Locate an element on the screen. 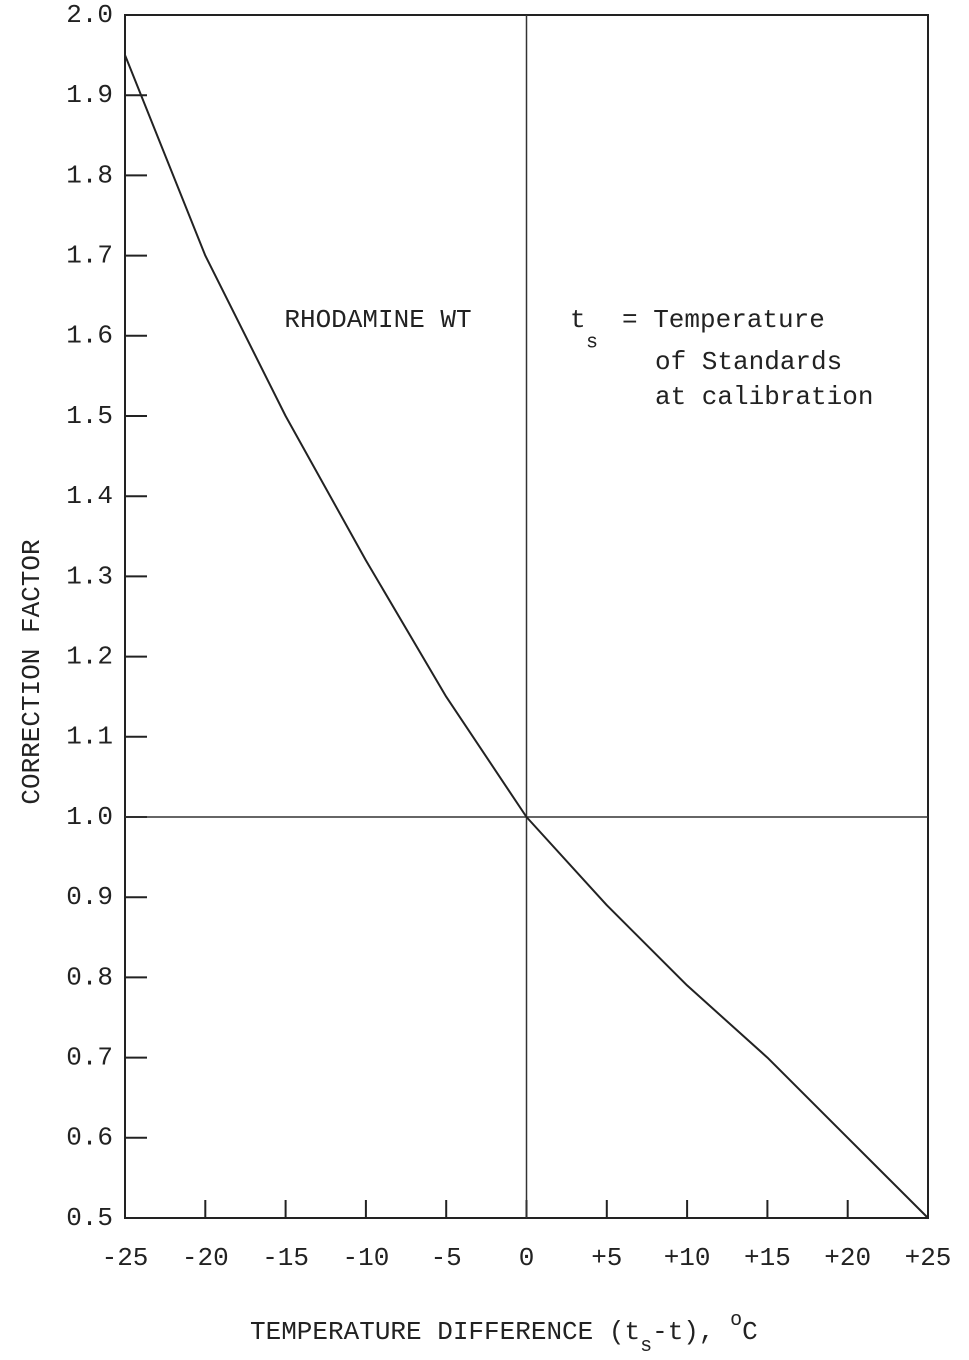 This screenshot has width=969, height=1360. x-tick-label: 0 is located at coordinates (527, 1258).